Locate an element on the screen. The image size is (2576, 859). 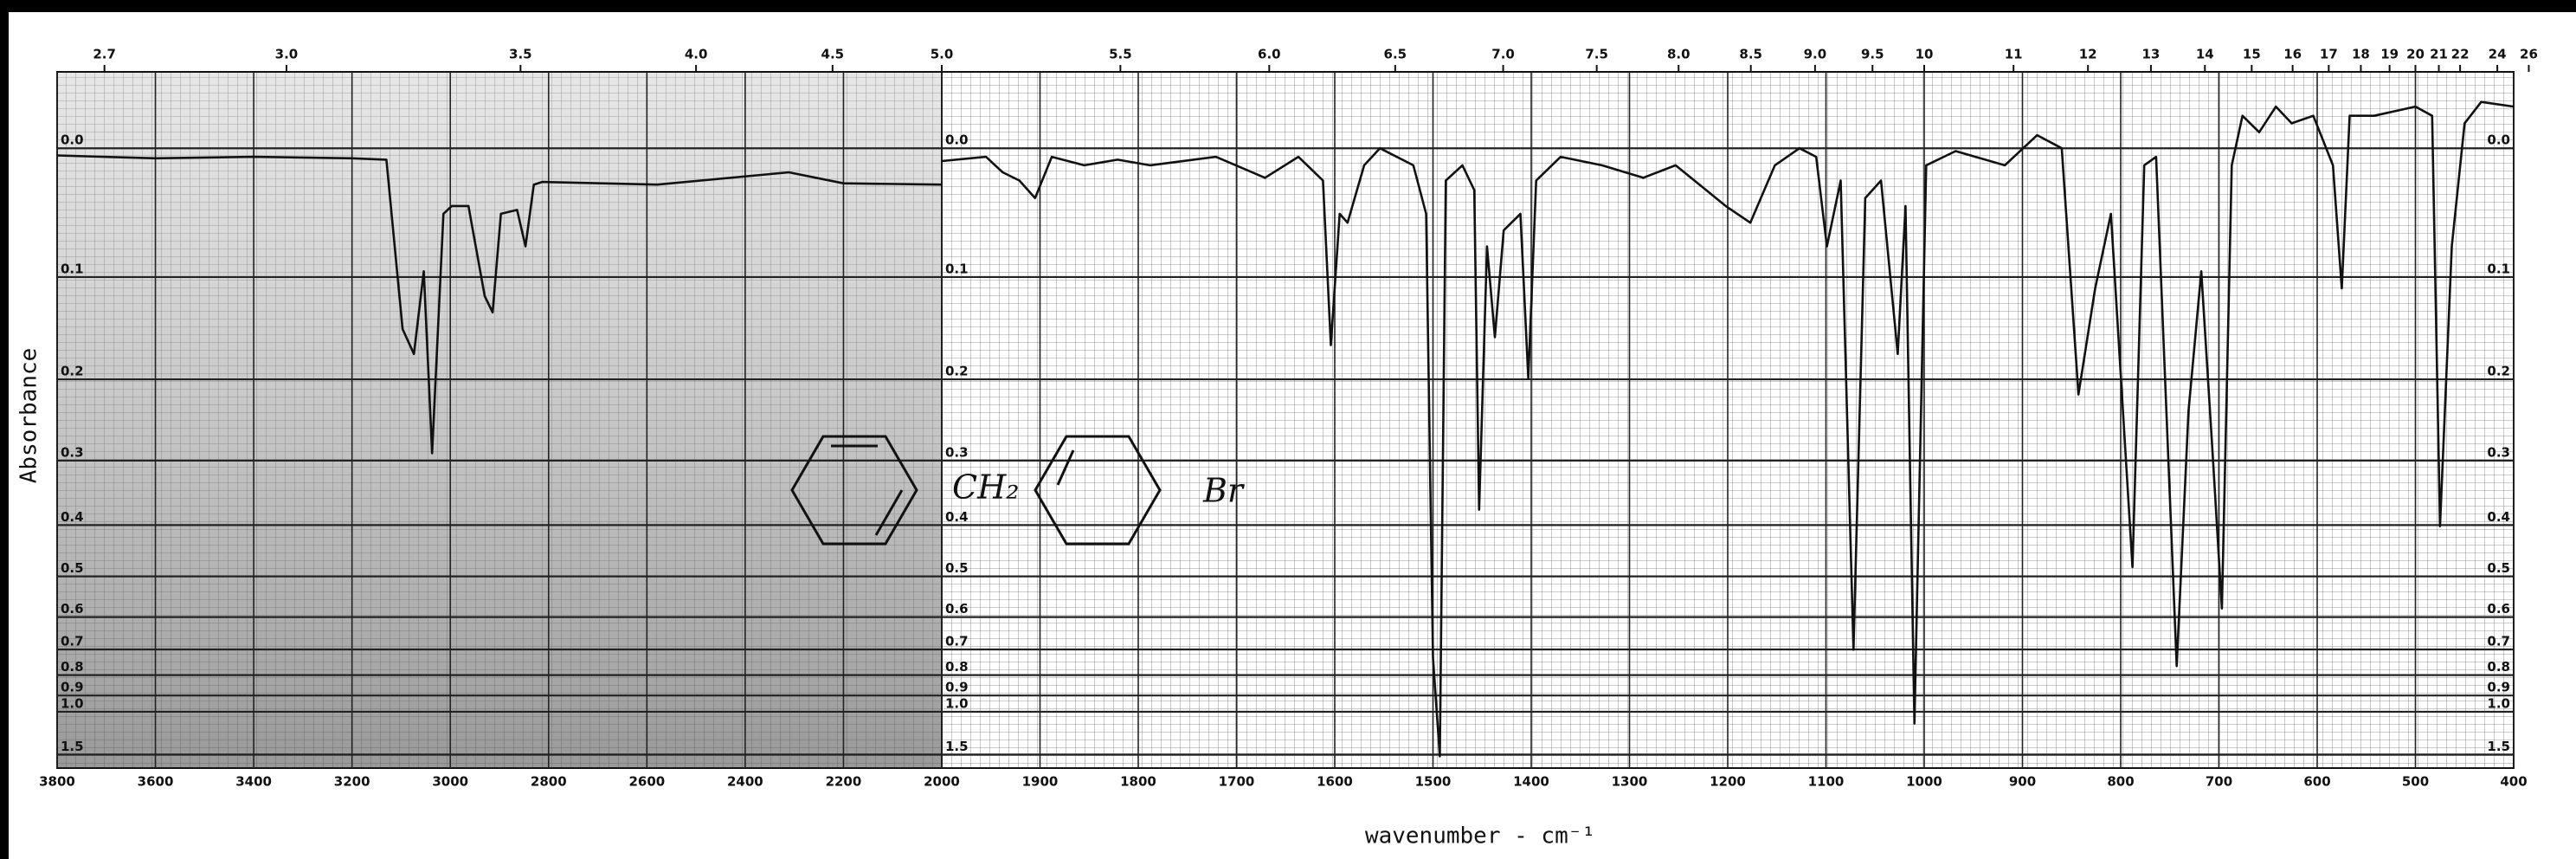
x-tick-label: 600 is located at coordinates (2316, 782).